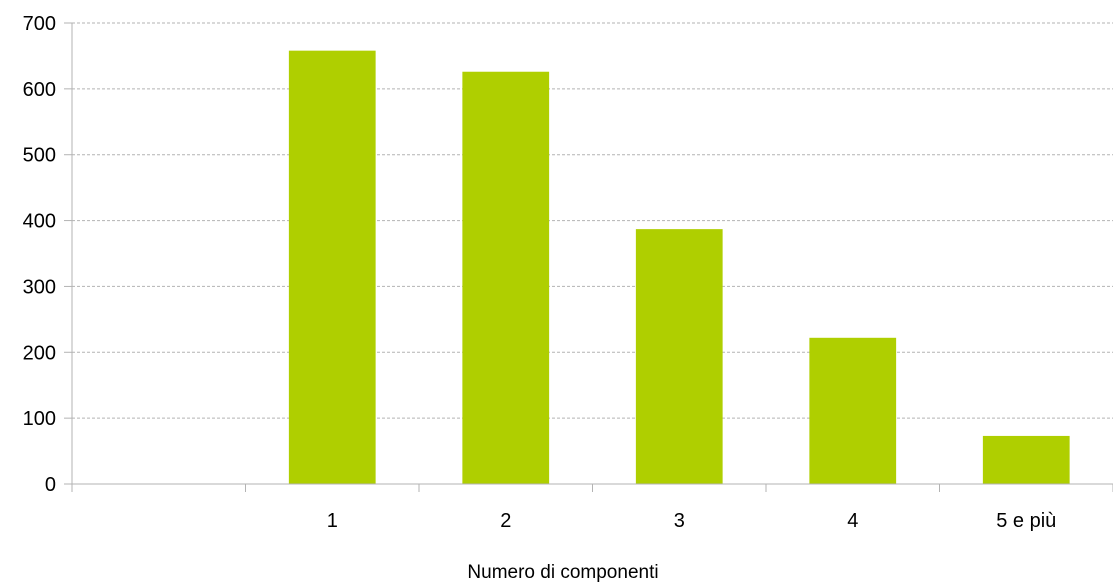 This screenshot has height=586, width=1113. I want to click on y-tick-label: 0, so click(50, 485).